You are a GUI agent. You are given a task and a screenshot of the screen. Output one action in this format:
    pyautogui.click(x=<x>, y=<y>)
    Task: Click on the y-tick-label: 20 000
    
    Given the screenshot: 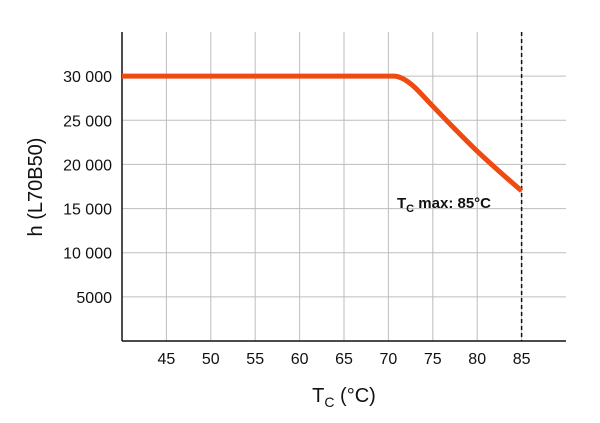 What is the action you would take?
    pyautogui.click(x=87, y=165)
    